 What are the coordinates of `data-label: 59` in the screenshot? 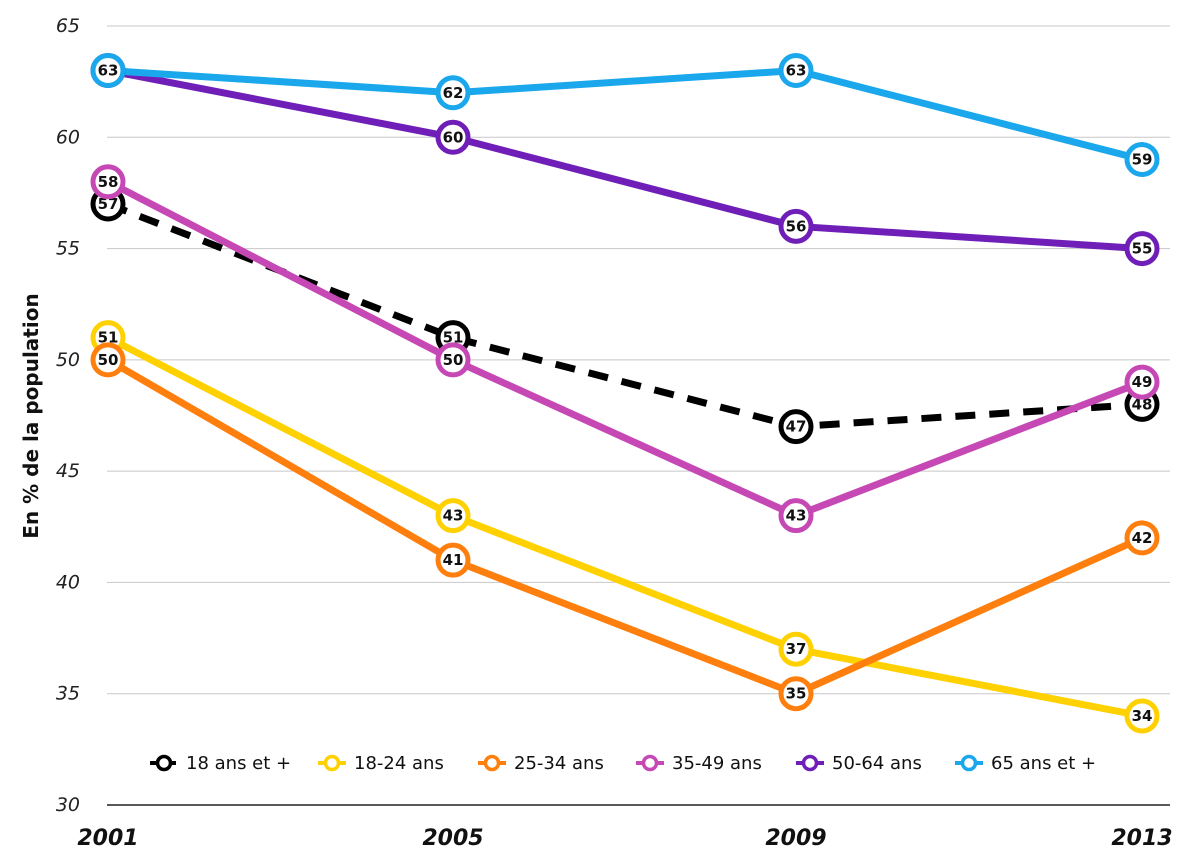 It's located at (1142, 160).